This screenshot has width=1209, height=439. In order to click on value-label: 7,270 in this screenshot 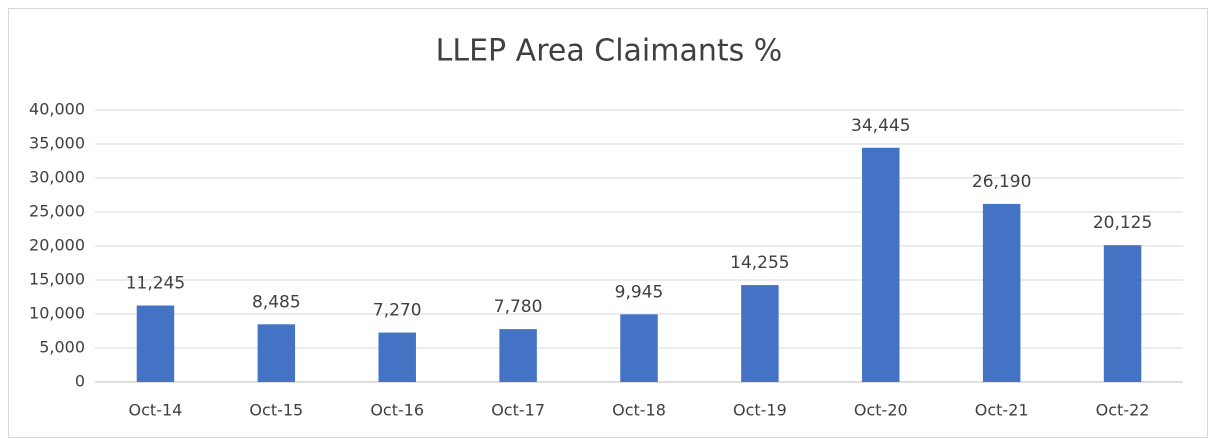, I will do `click(397, 311)`.